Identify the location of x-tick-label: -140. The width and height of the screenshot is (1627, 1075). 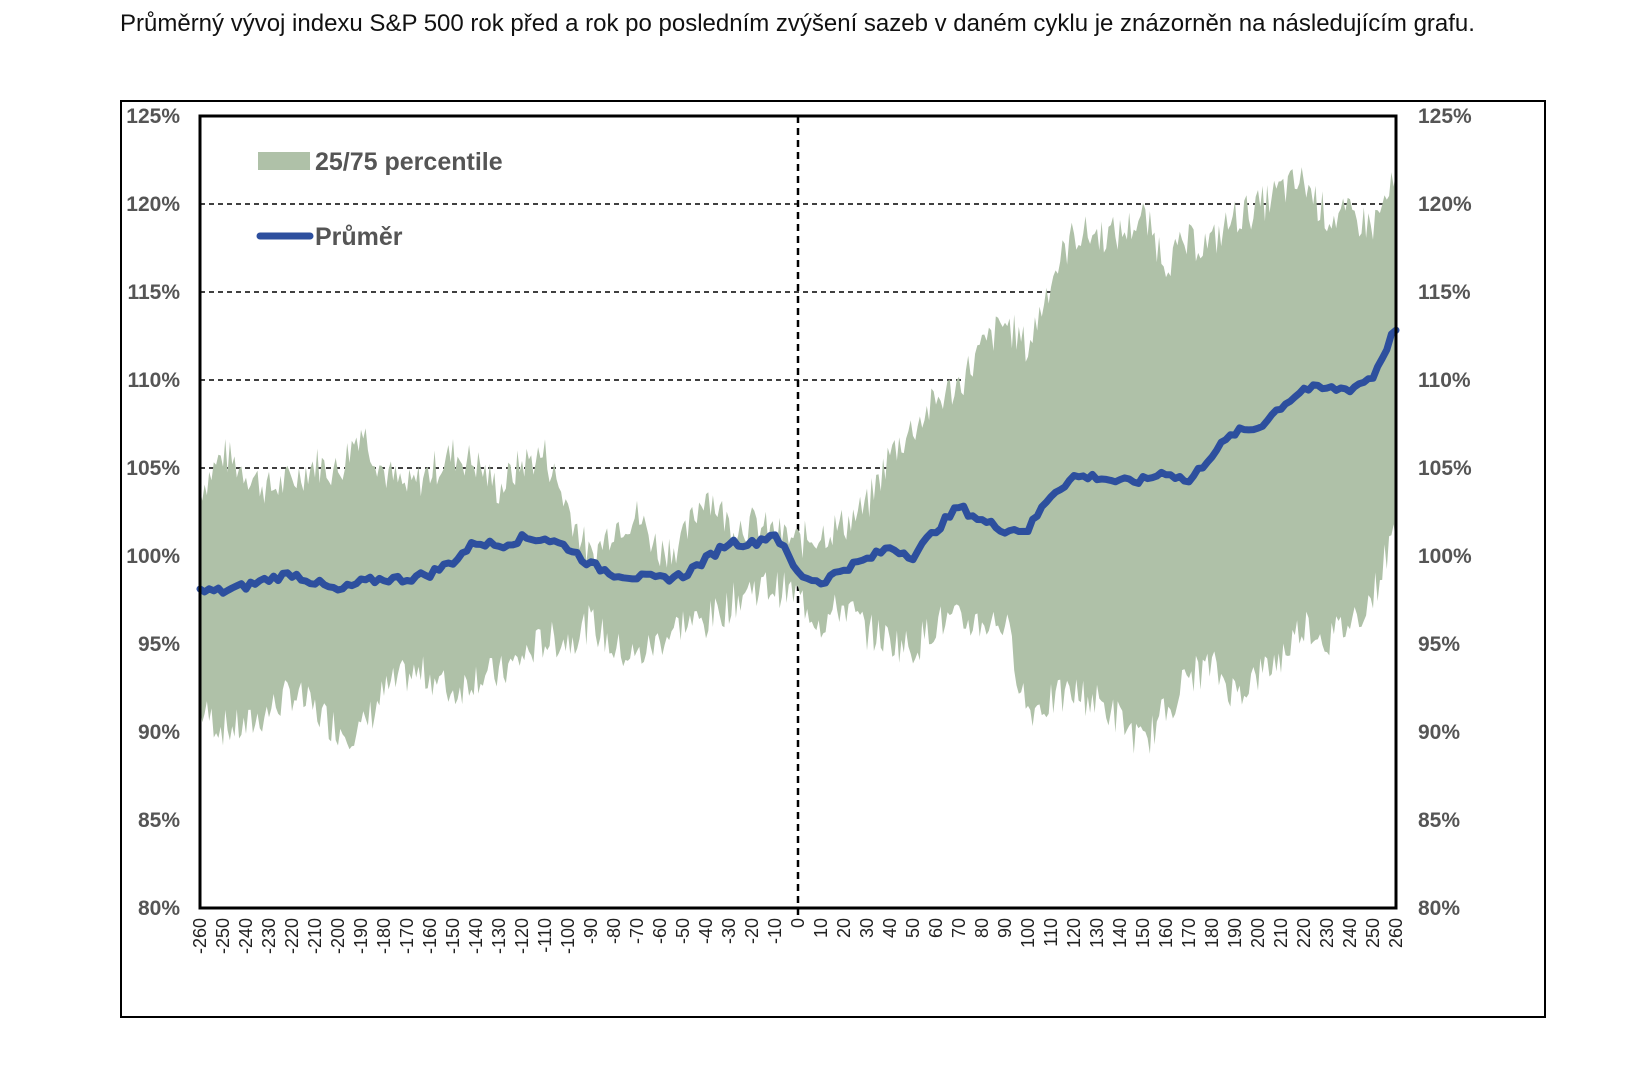
(476, 936).